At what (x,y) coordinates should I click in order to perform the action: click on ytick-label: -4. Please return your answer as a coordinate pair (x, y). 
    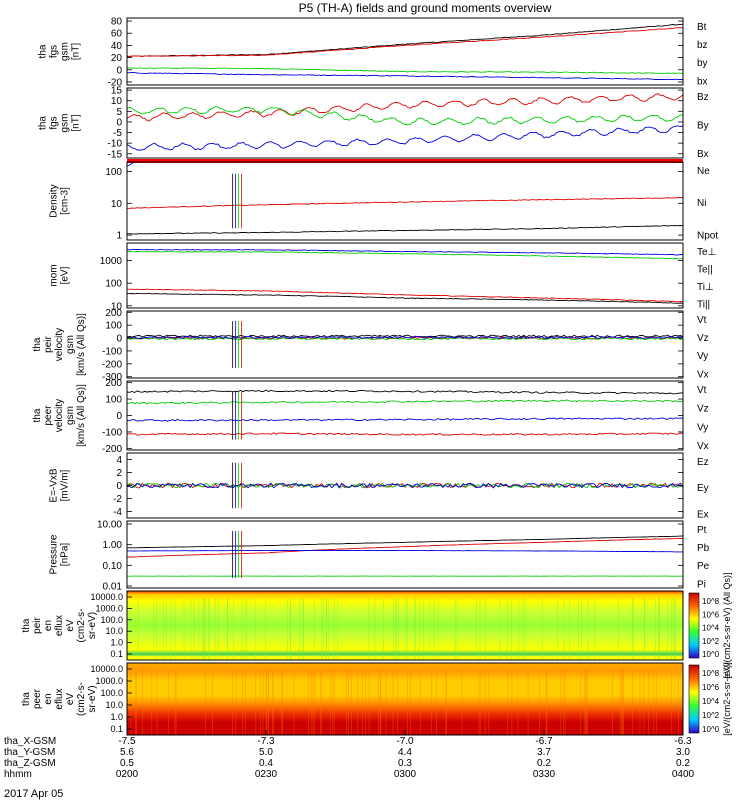
    Looking at the image, I should click on (117, 512).